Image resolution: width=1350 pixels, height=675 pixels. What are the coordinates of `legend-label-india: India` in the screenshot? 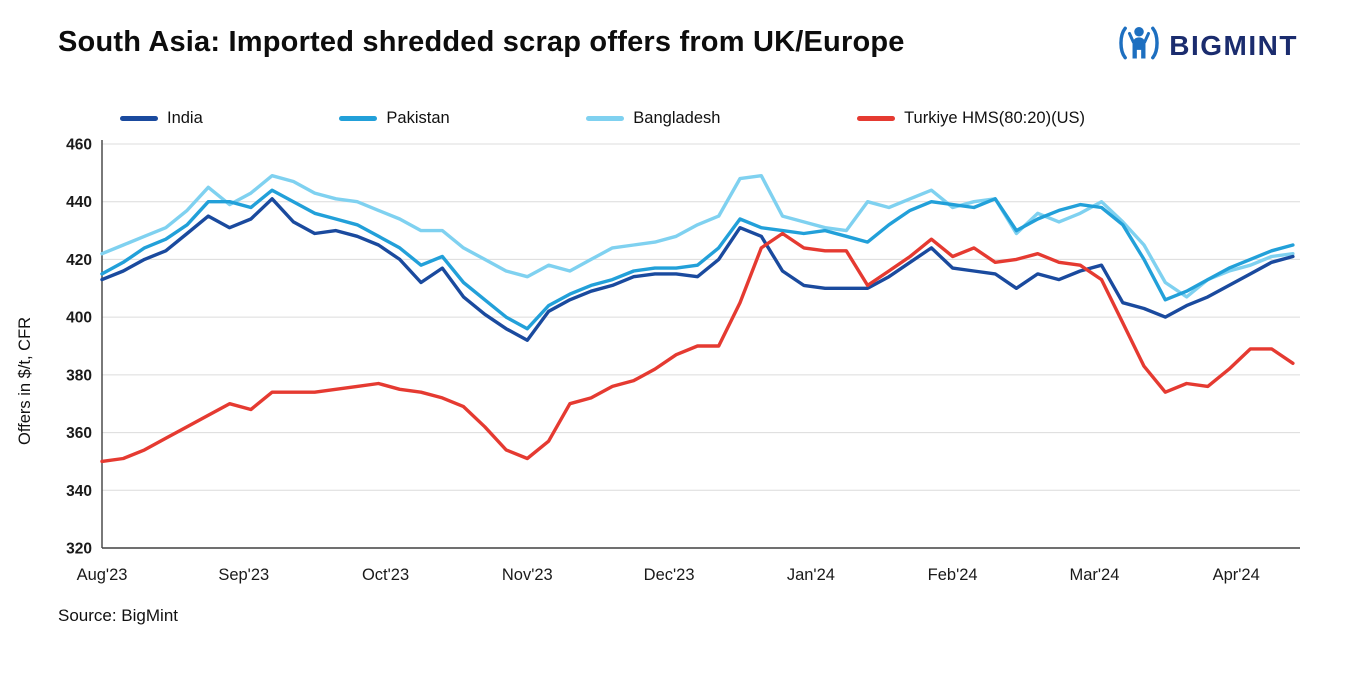 It's located at (185, 118).